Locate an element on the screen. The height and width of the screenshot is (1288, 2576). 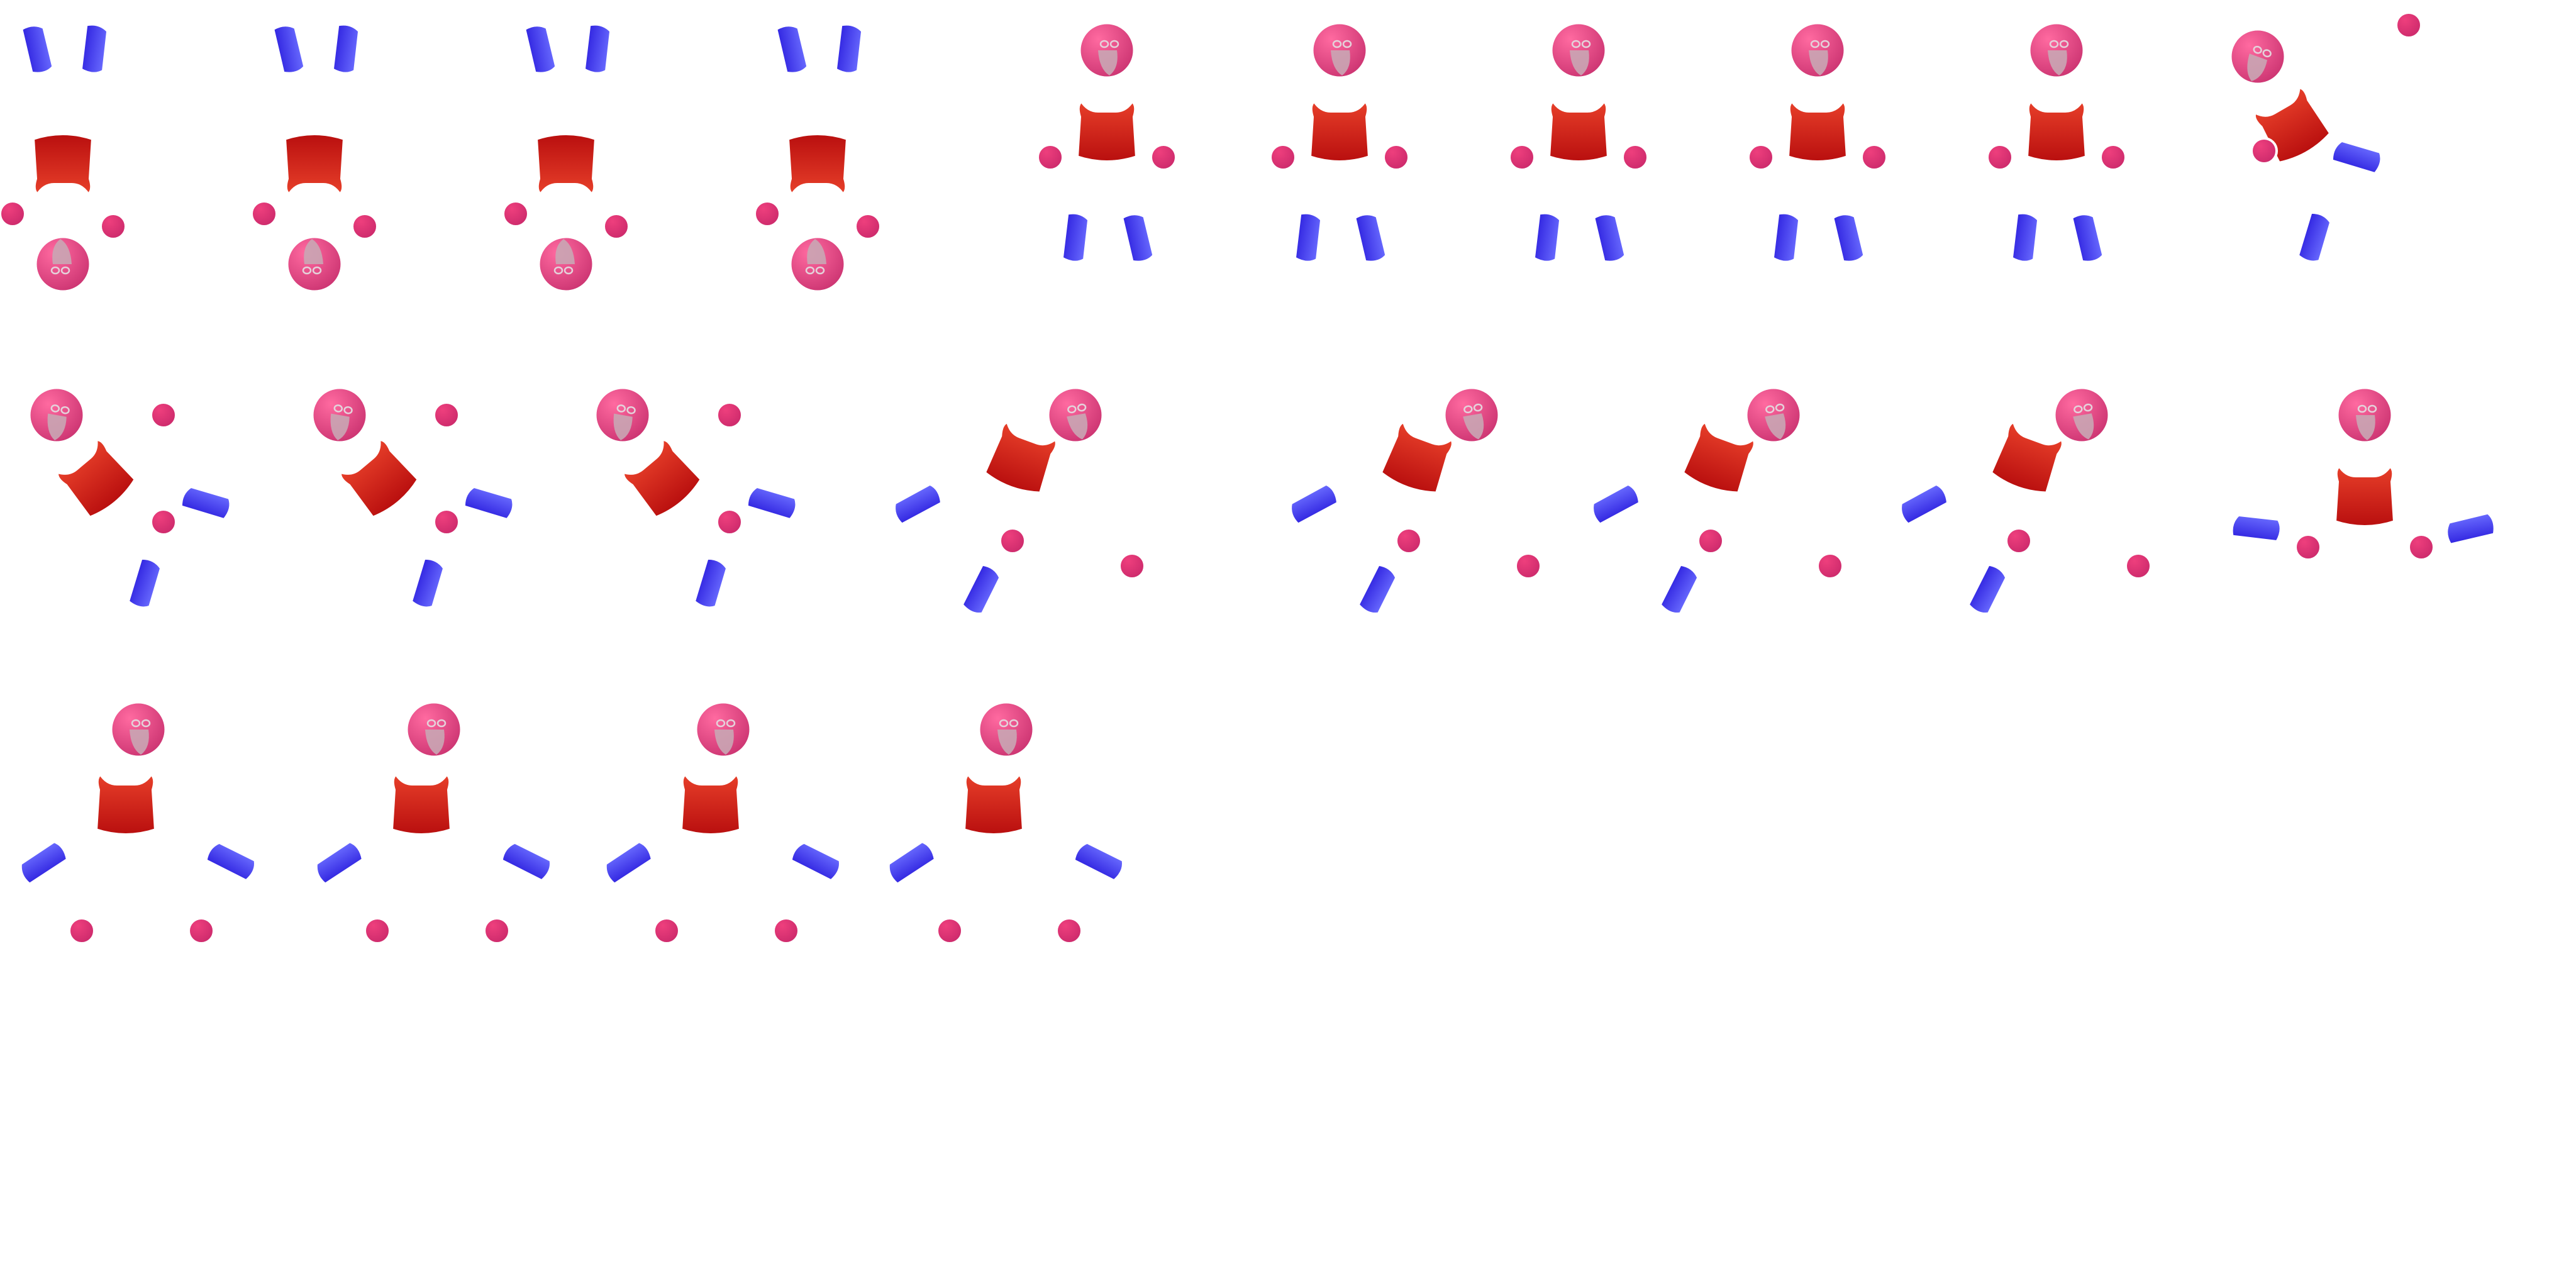
sprite-row-upside-down is located at coordinates (441, 158).